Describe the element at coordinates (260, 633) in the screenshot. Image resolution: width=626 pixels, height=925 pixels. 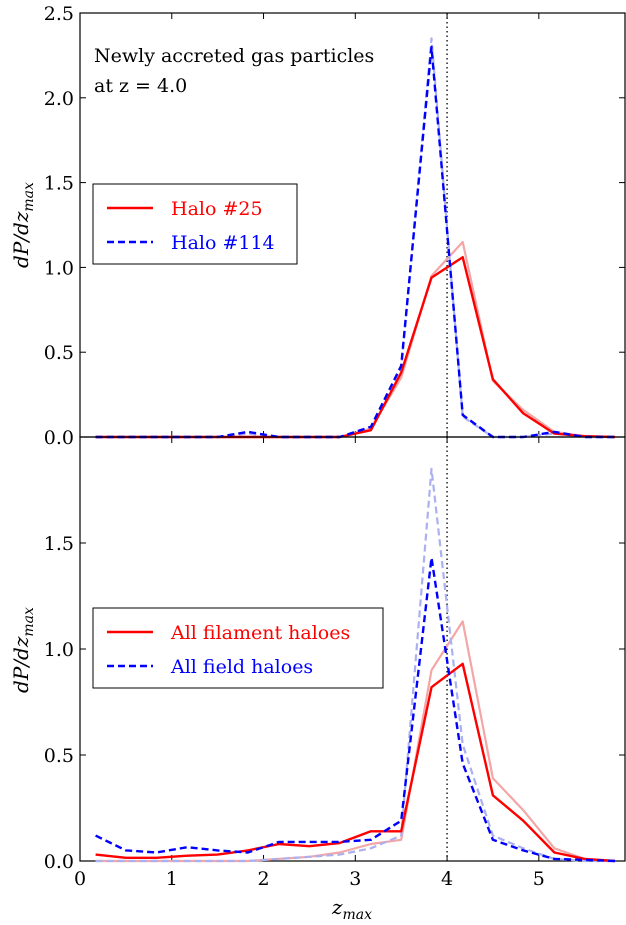
I see `legend-label: All filament haloes` at that location.